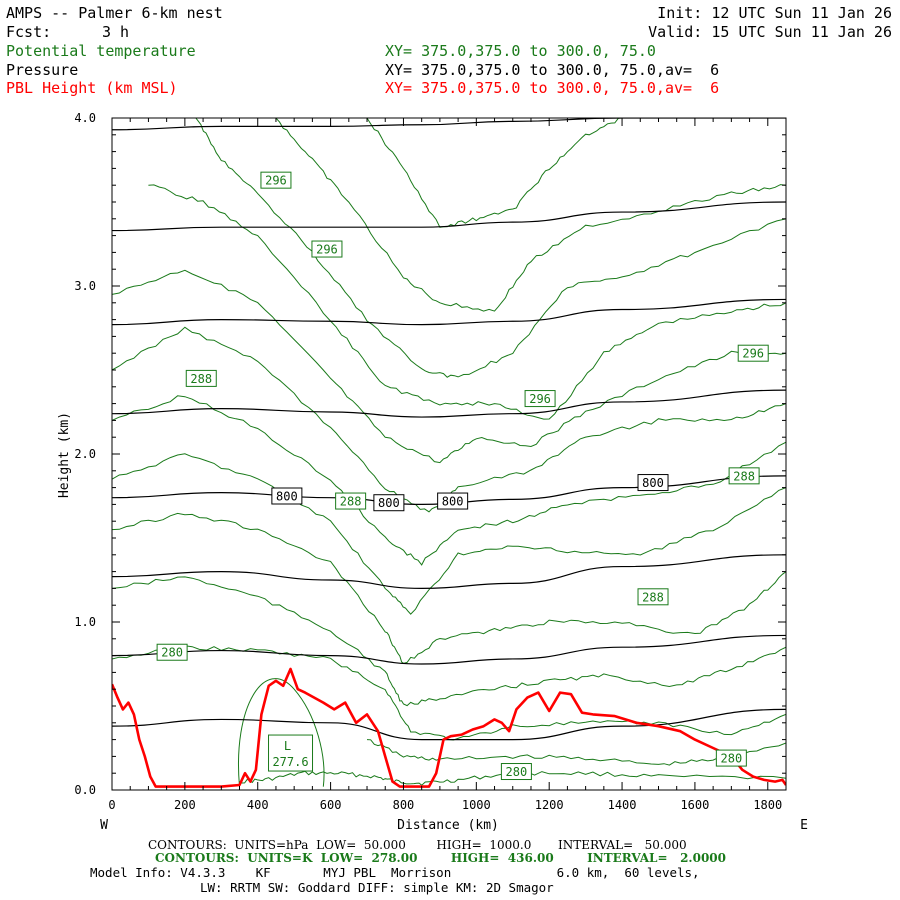 This screenshot has width=900, height=900. I want to click on xy-pressure: XY= 375.0,375.0 to 300.0, 75.0,av= 6, so click(552, 70).